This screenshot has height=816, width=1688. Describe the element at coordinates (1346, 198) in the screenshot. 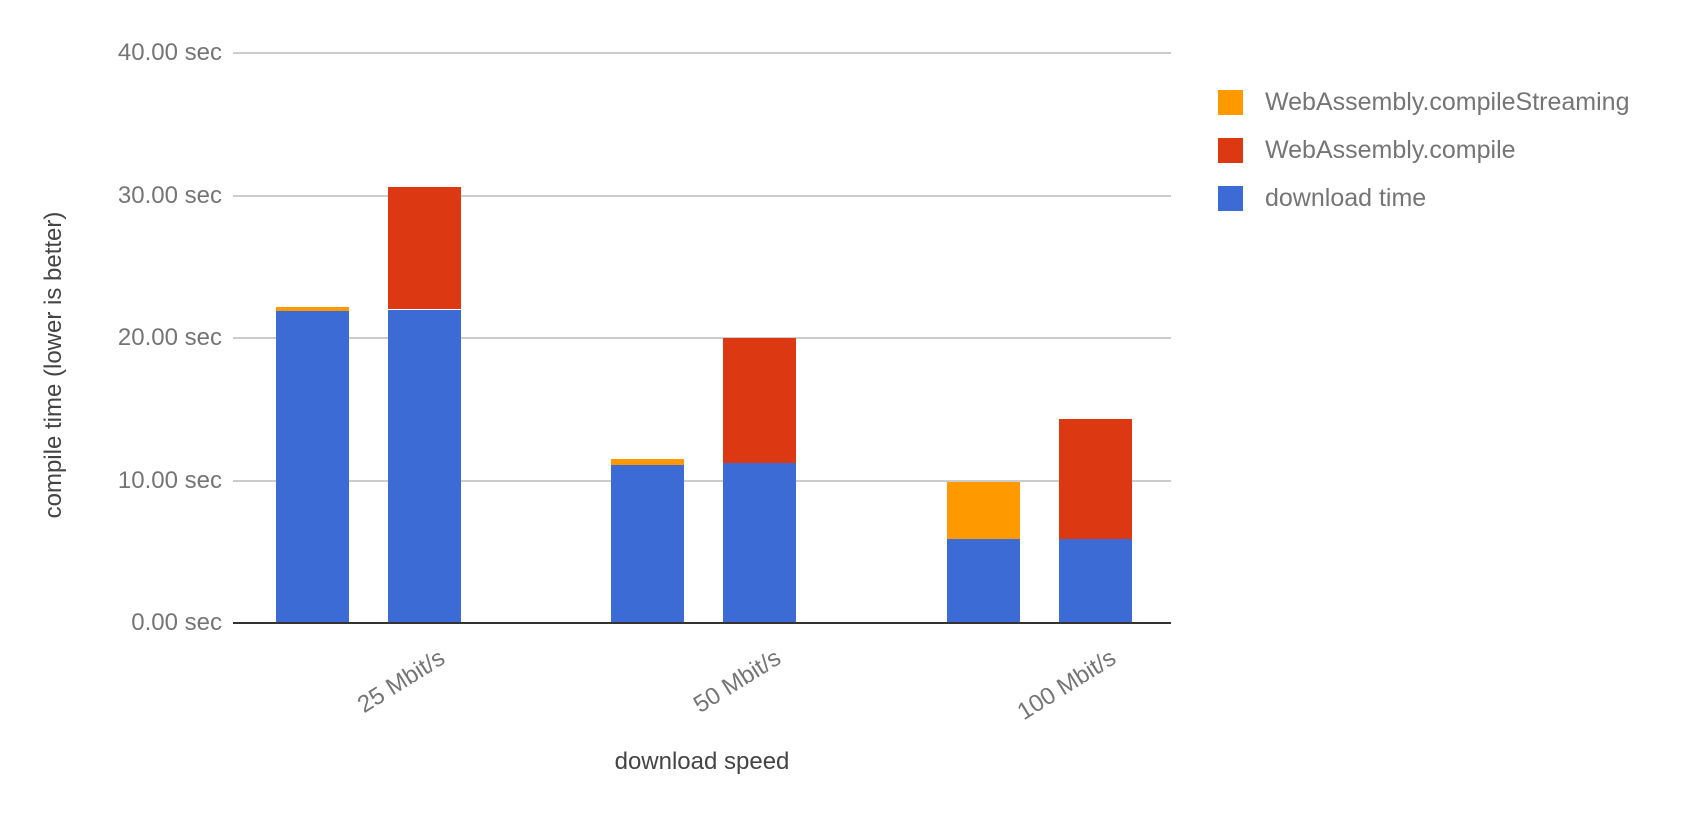

I see `legend-label: download time` at that location.